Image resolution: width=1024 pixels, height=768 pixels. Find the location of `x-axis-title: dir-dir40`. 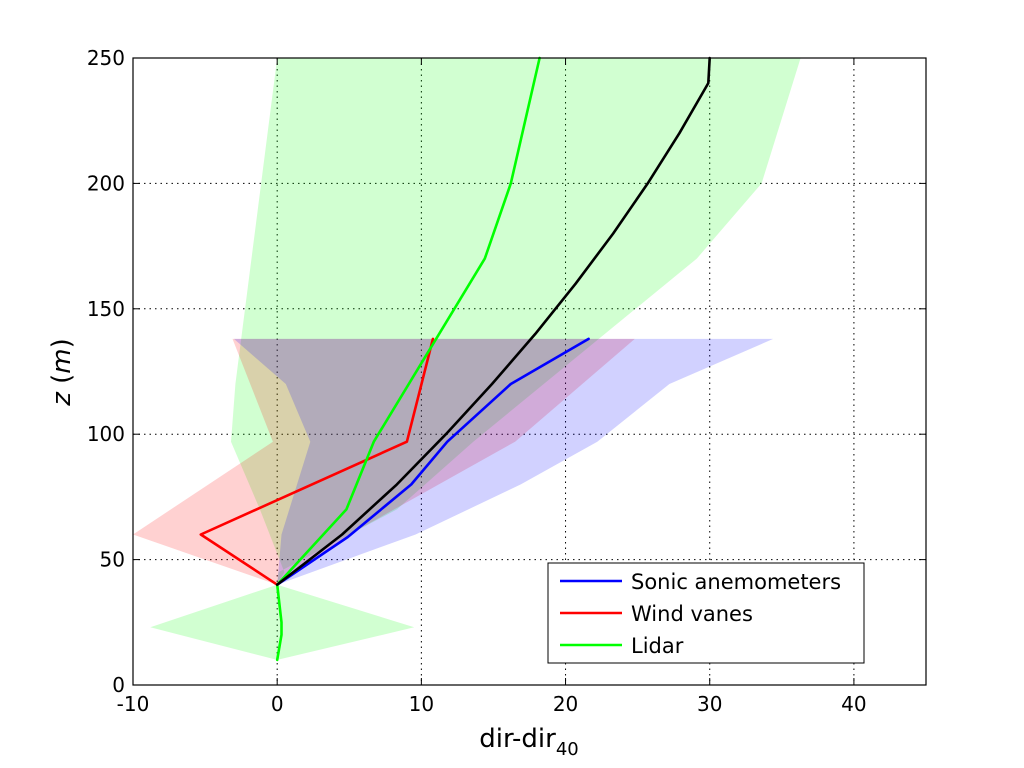

x-axis-title: dir-dir40 is located at coordinates (528, 742).